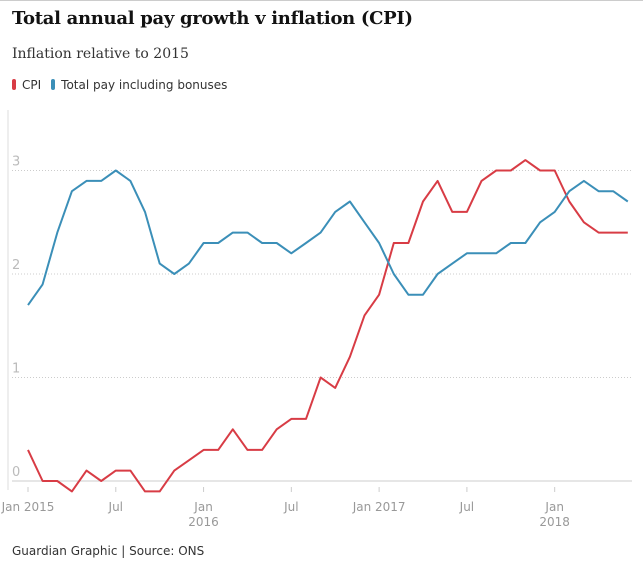 This screenshot has height=568, width=643. I want to click on legend-item-pay: Total pay including bonuses, so click(139, 85).